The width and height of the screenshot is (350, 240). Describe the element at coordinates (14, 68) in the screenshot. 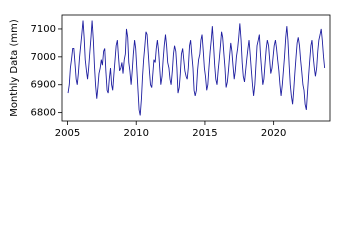

I see `y-axis-label: Monthly Data (mm)` at that location.